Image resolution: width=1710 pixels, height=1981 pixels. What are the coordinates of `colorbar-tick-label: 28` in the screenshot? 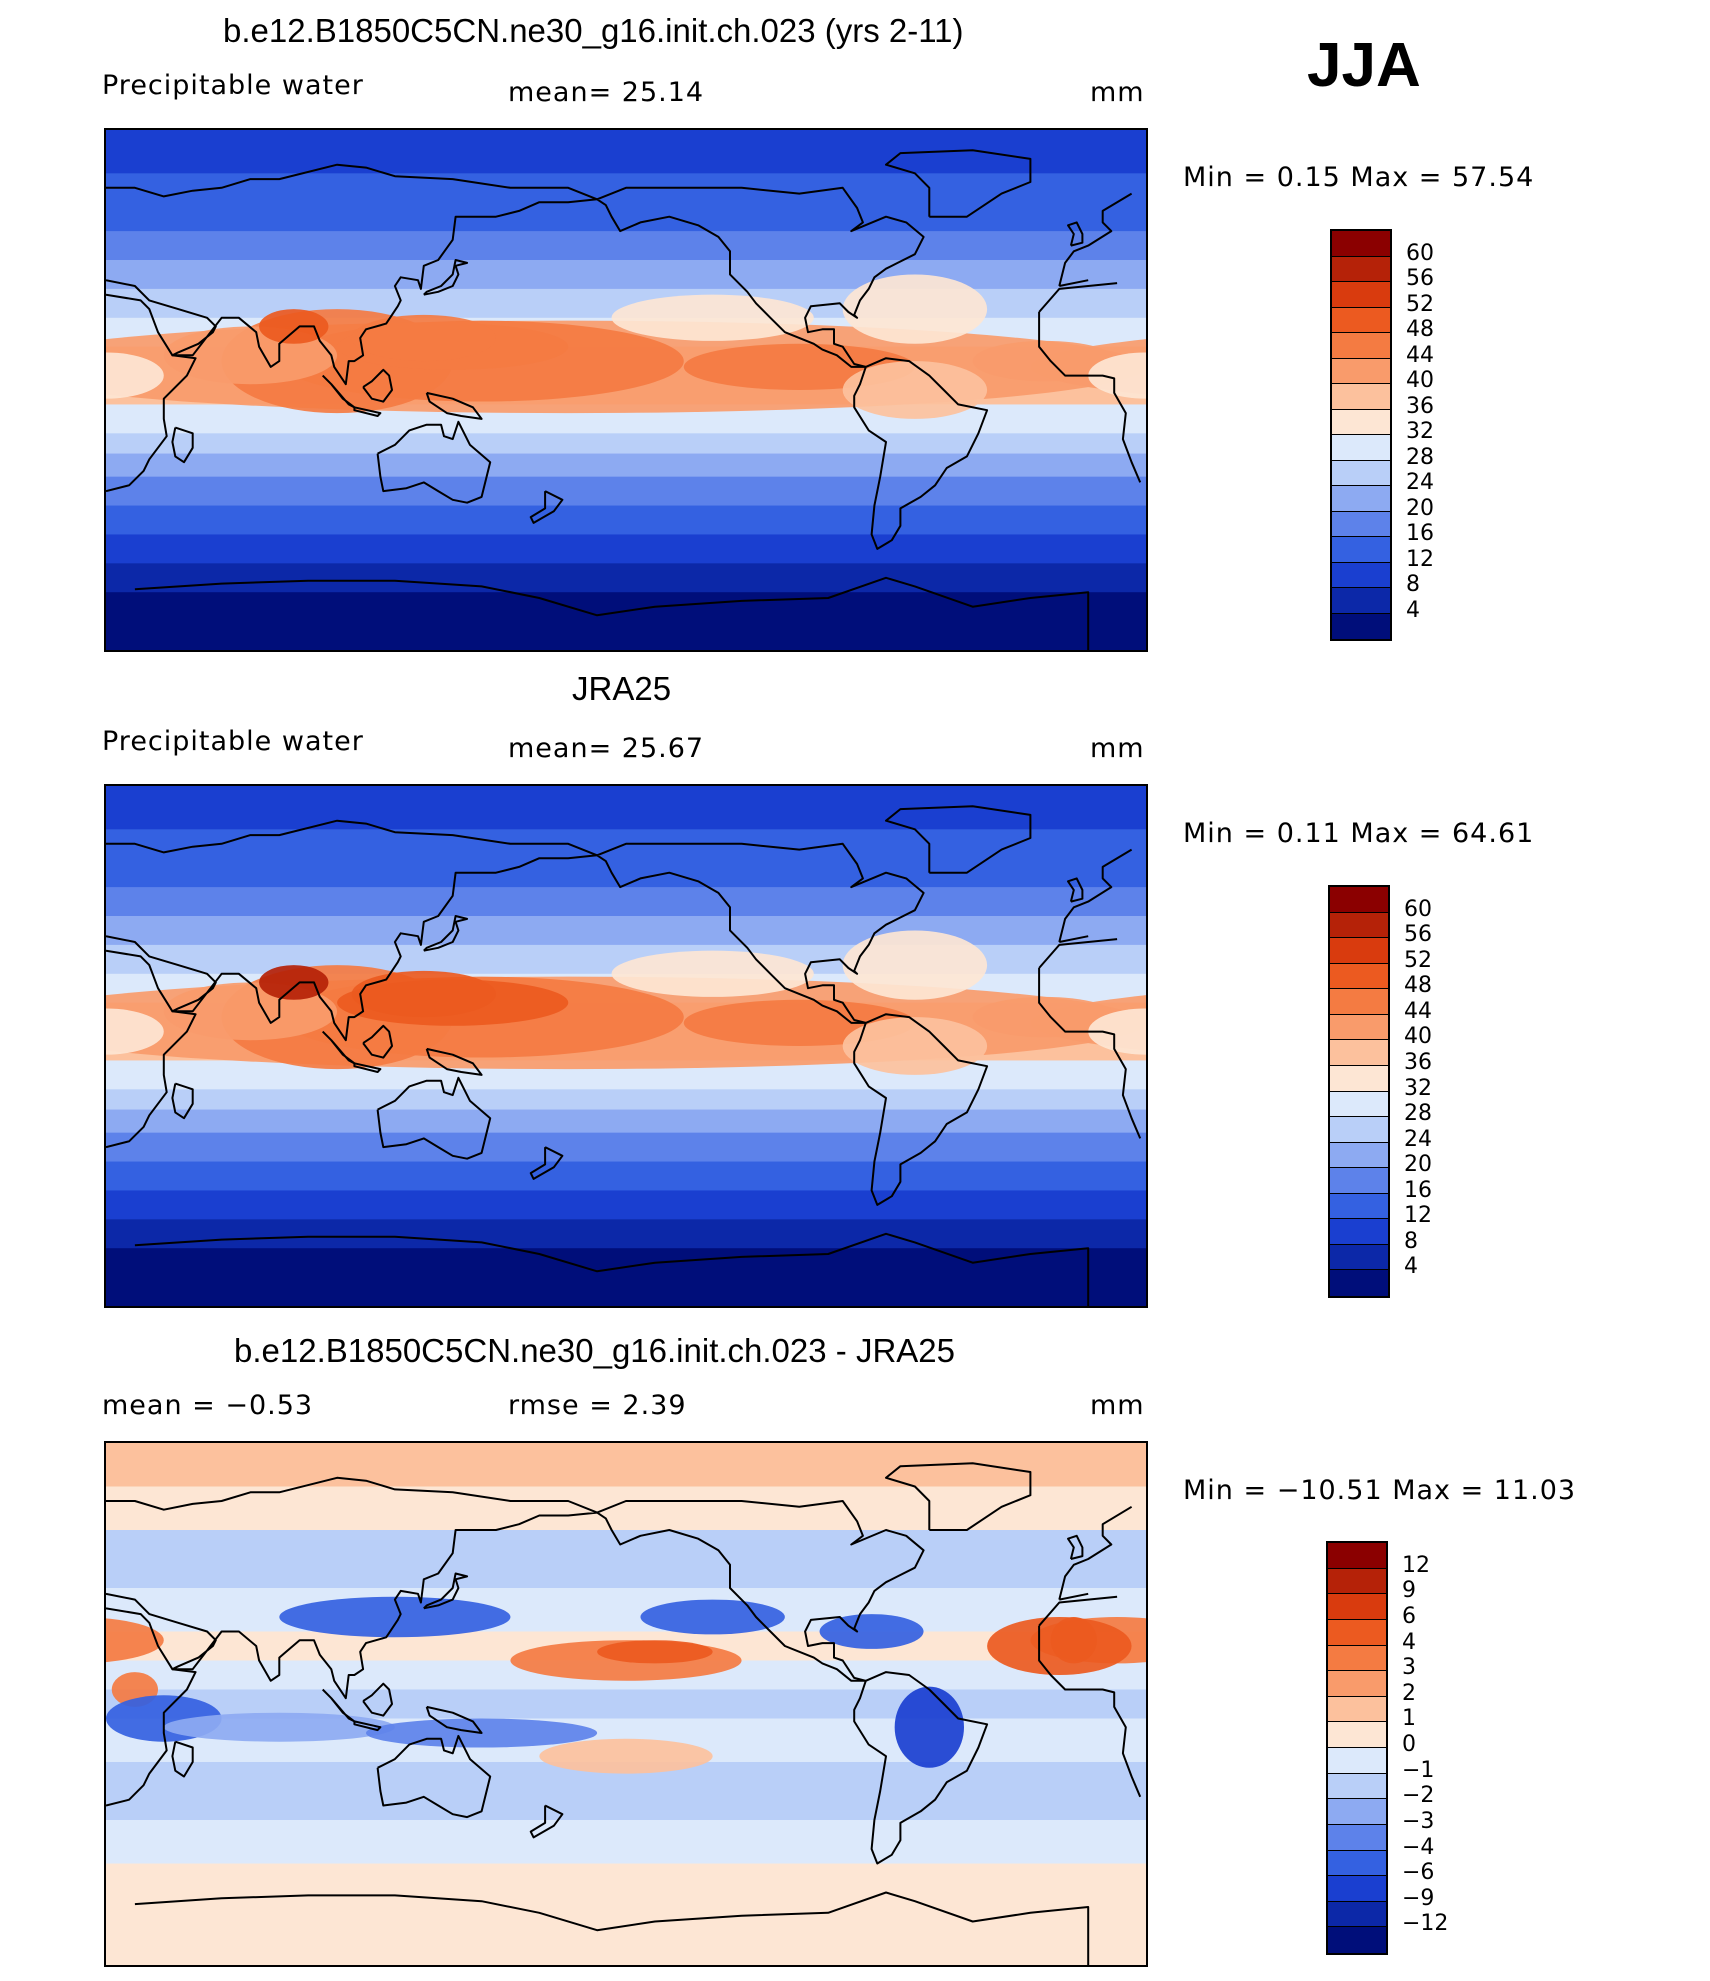 It's located at (1420, 457).